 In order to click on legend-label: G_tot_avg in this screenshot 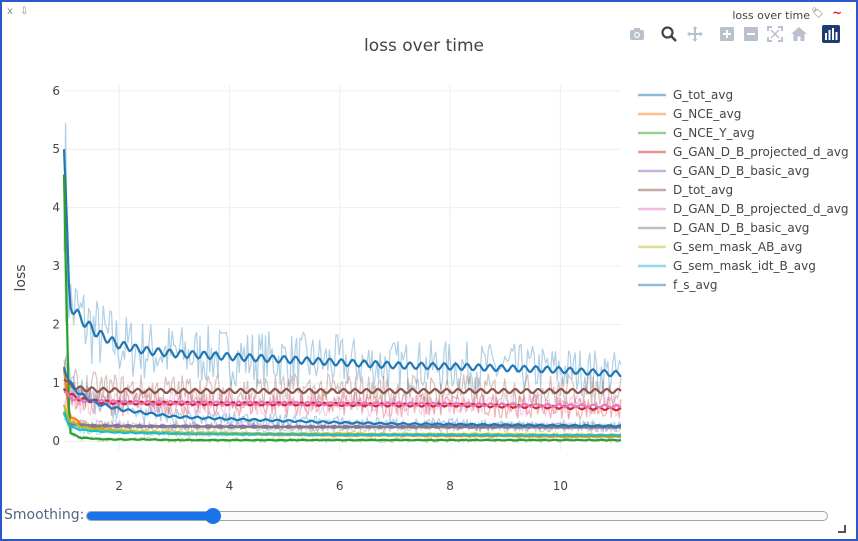, I will do `click(703, 95)`.